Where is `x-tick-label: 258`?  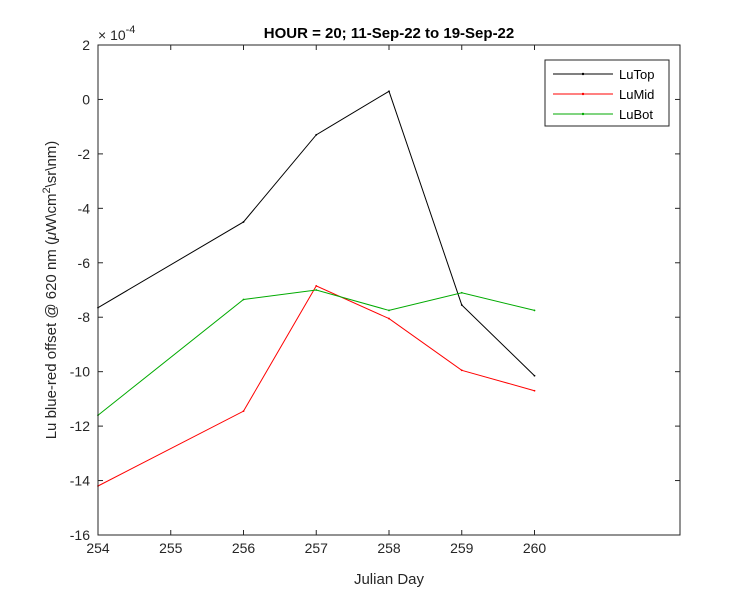
x-tick-label: 258 is located at coordinates (389, 548).